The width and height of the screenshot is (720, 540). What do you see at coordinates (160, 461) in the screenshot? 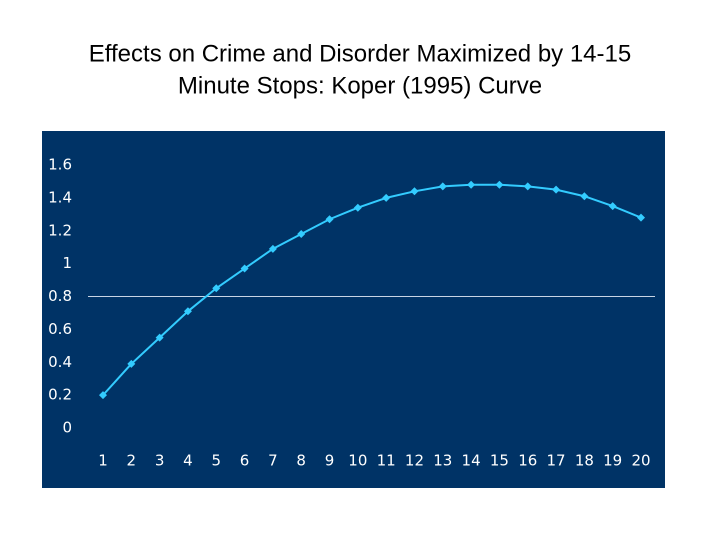
I see `x-tick-label: 3` at bounding box center [160, 461].